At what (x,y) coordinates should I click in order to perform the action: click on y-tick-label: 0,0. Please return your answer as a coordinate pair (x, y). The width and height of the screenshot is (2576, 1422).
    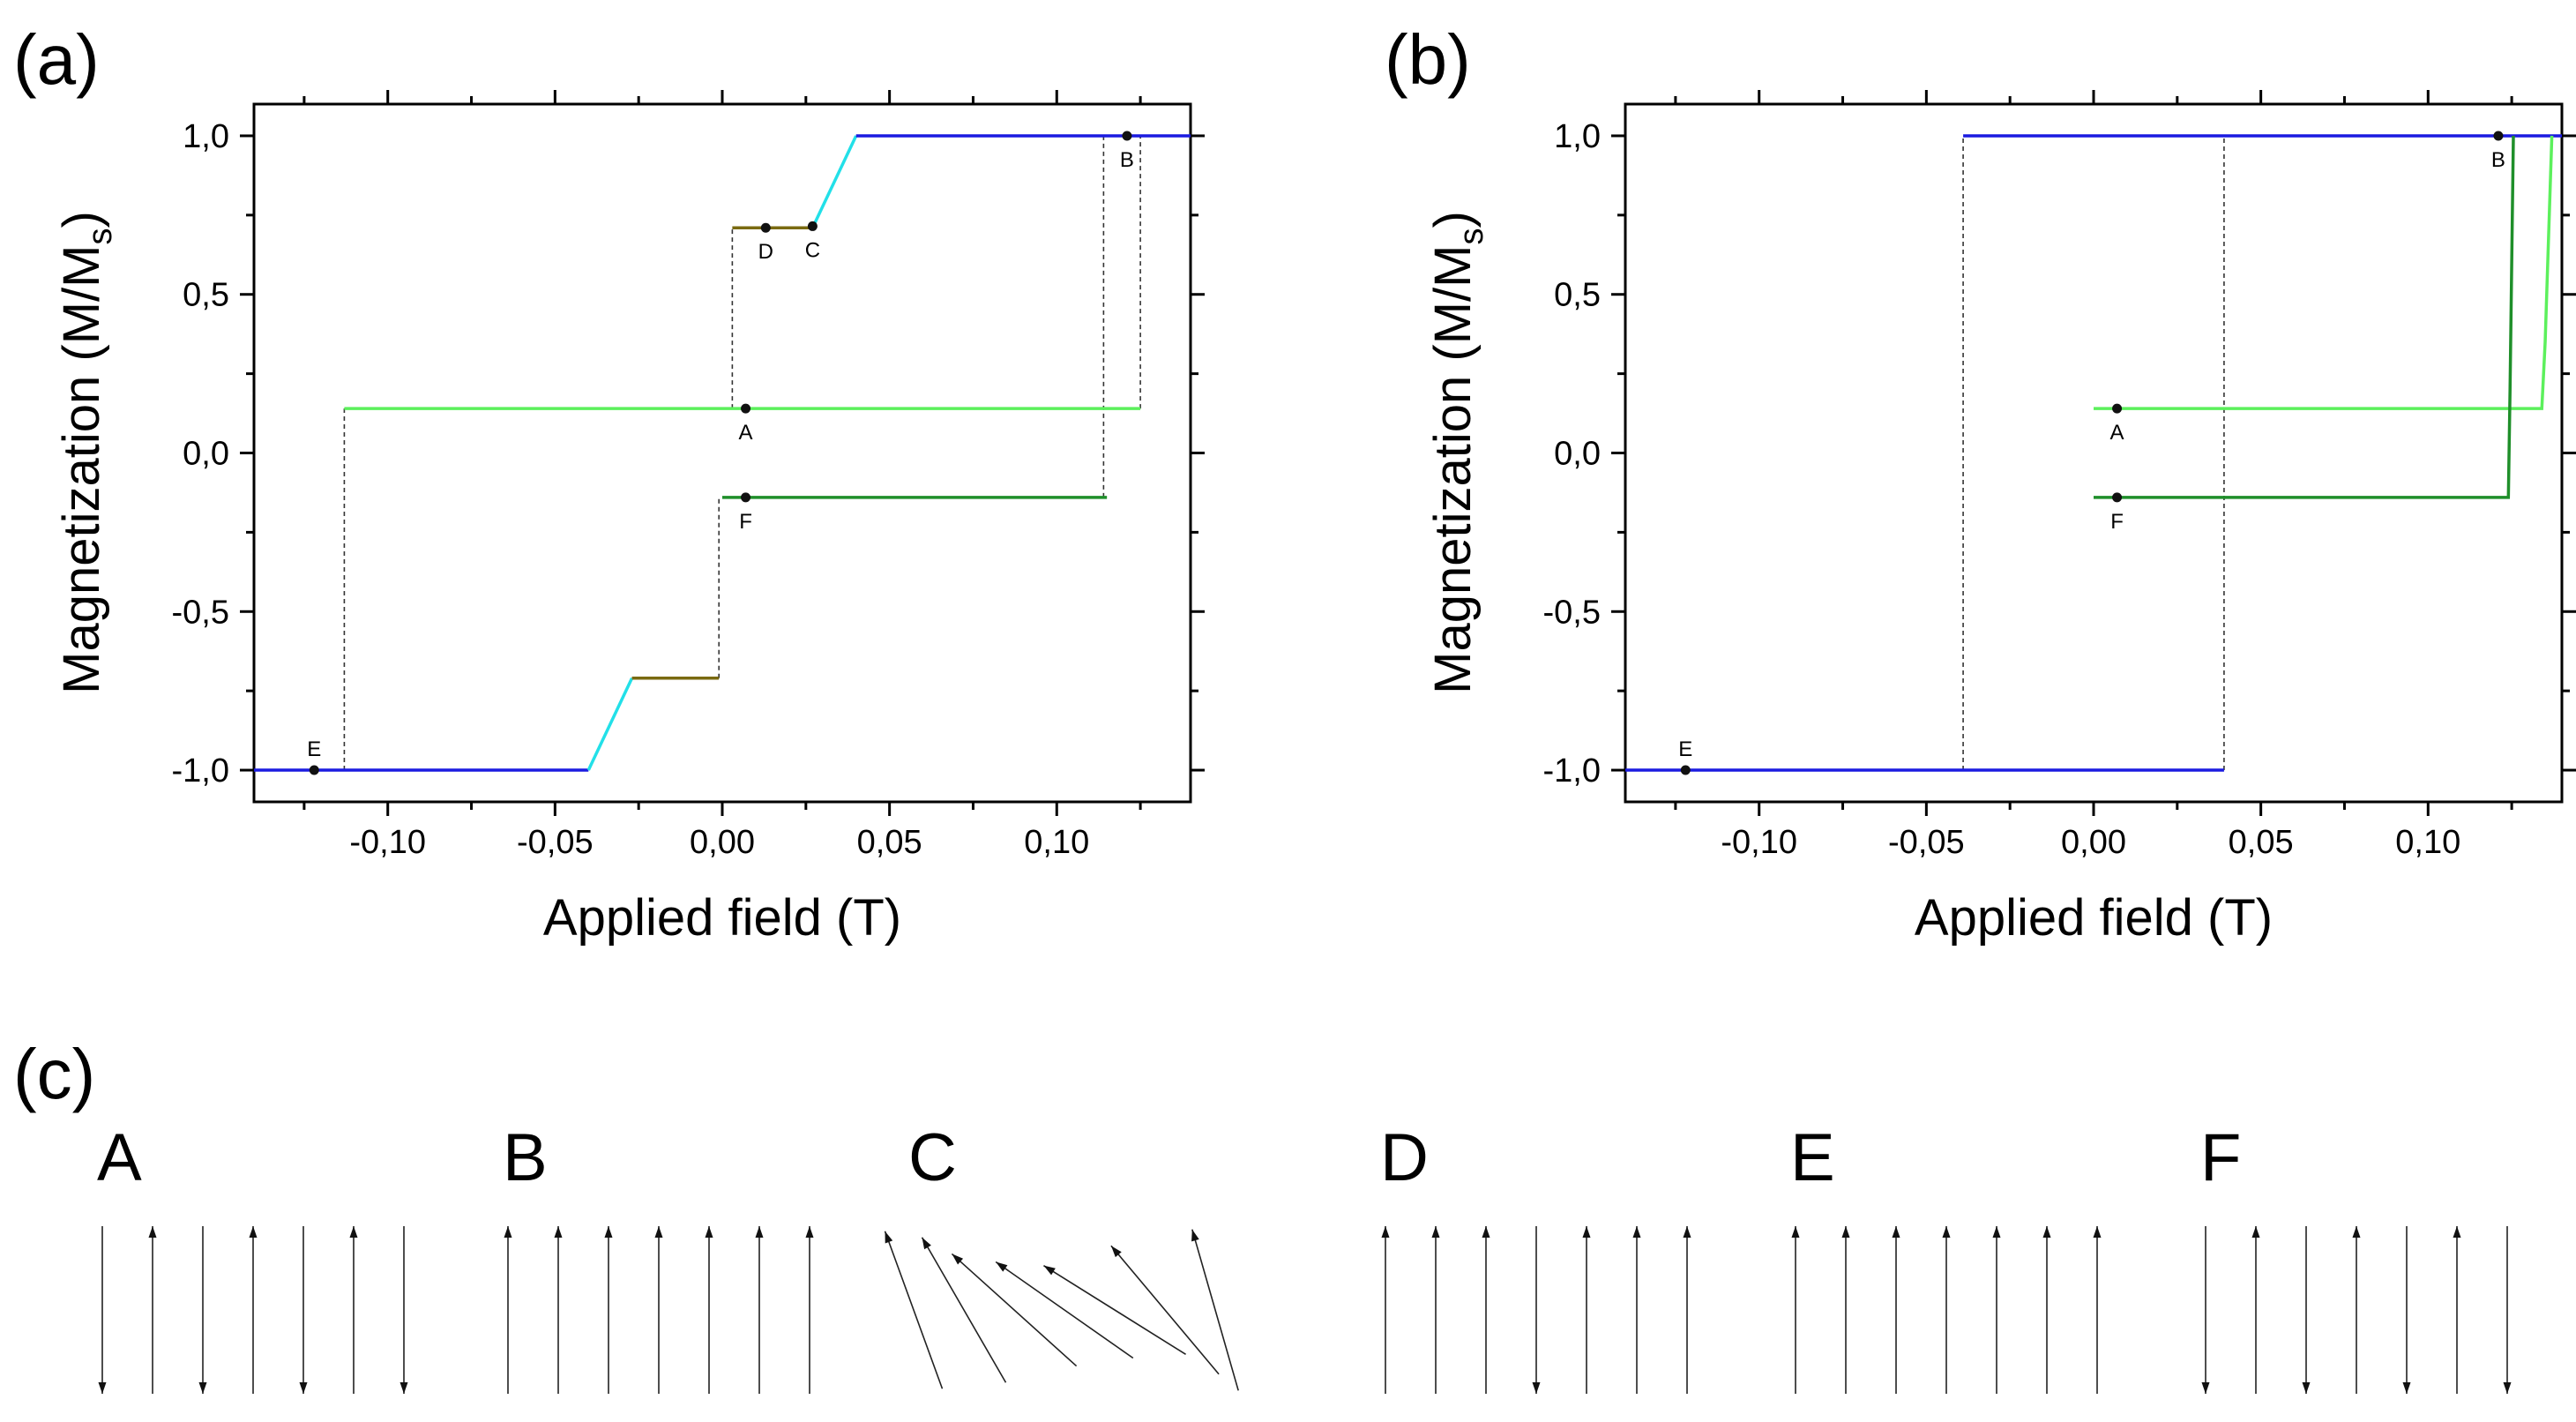
    Looking at the image, I should click on (1577, 455).